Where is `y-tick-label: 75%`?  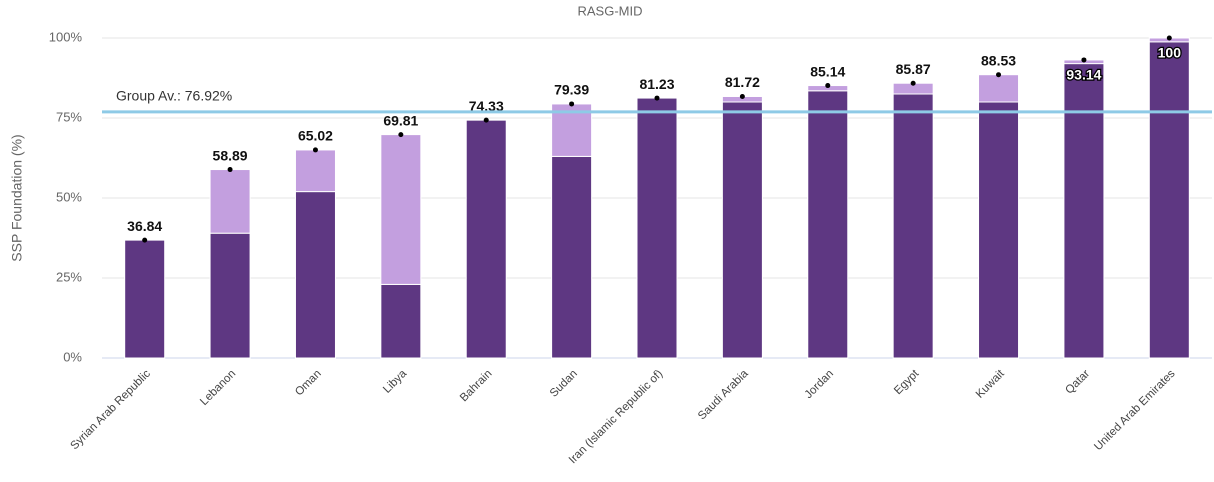 y-tick-label: 75% is located at coordinates (69, 116).